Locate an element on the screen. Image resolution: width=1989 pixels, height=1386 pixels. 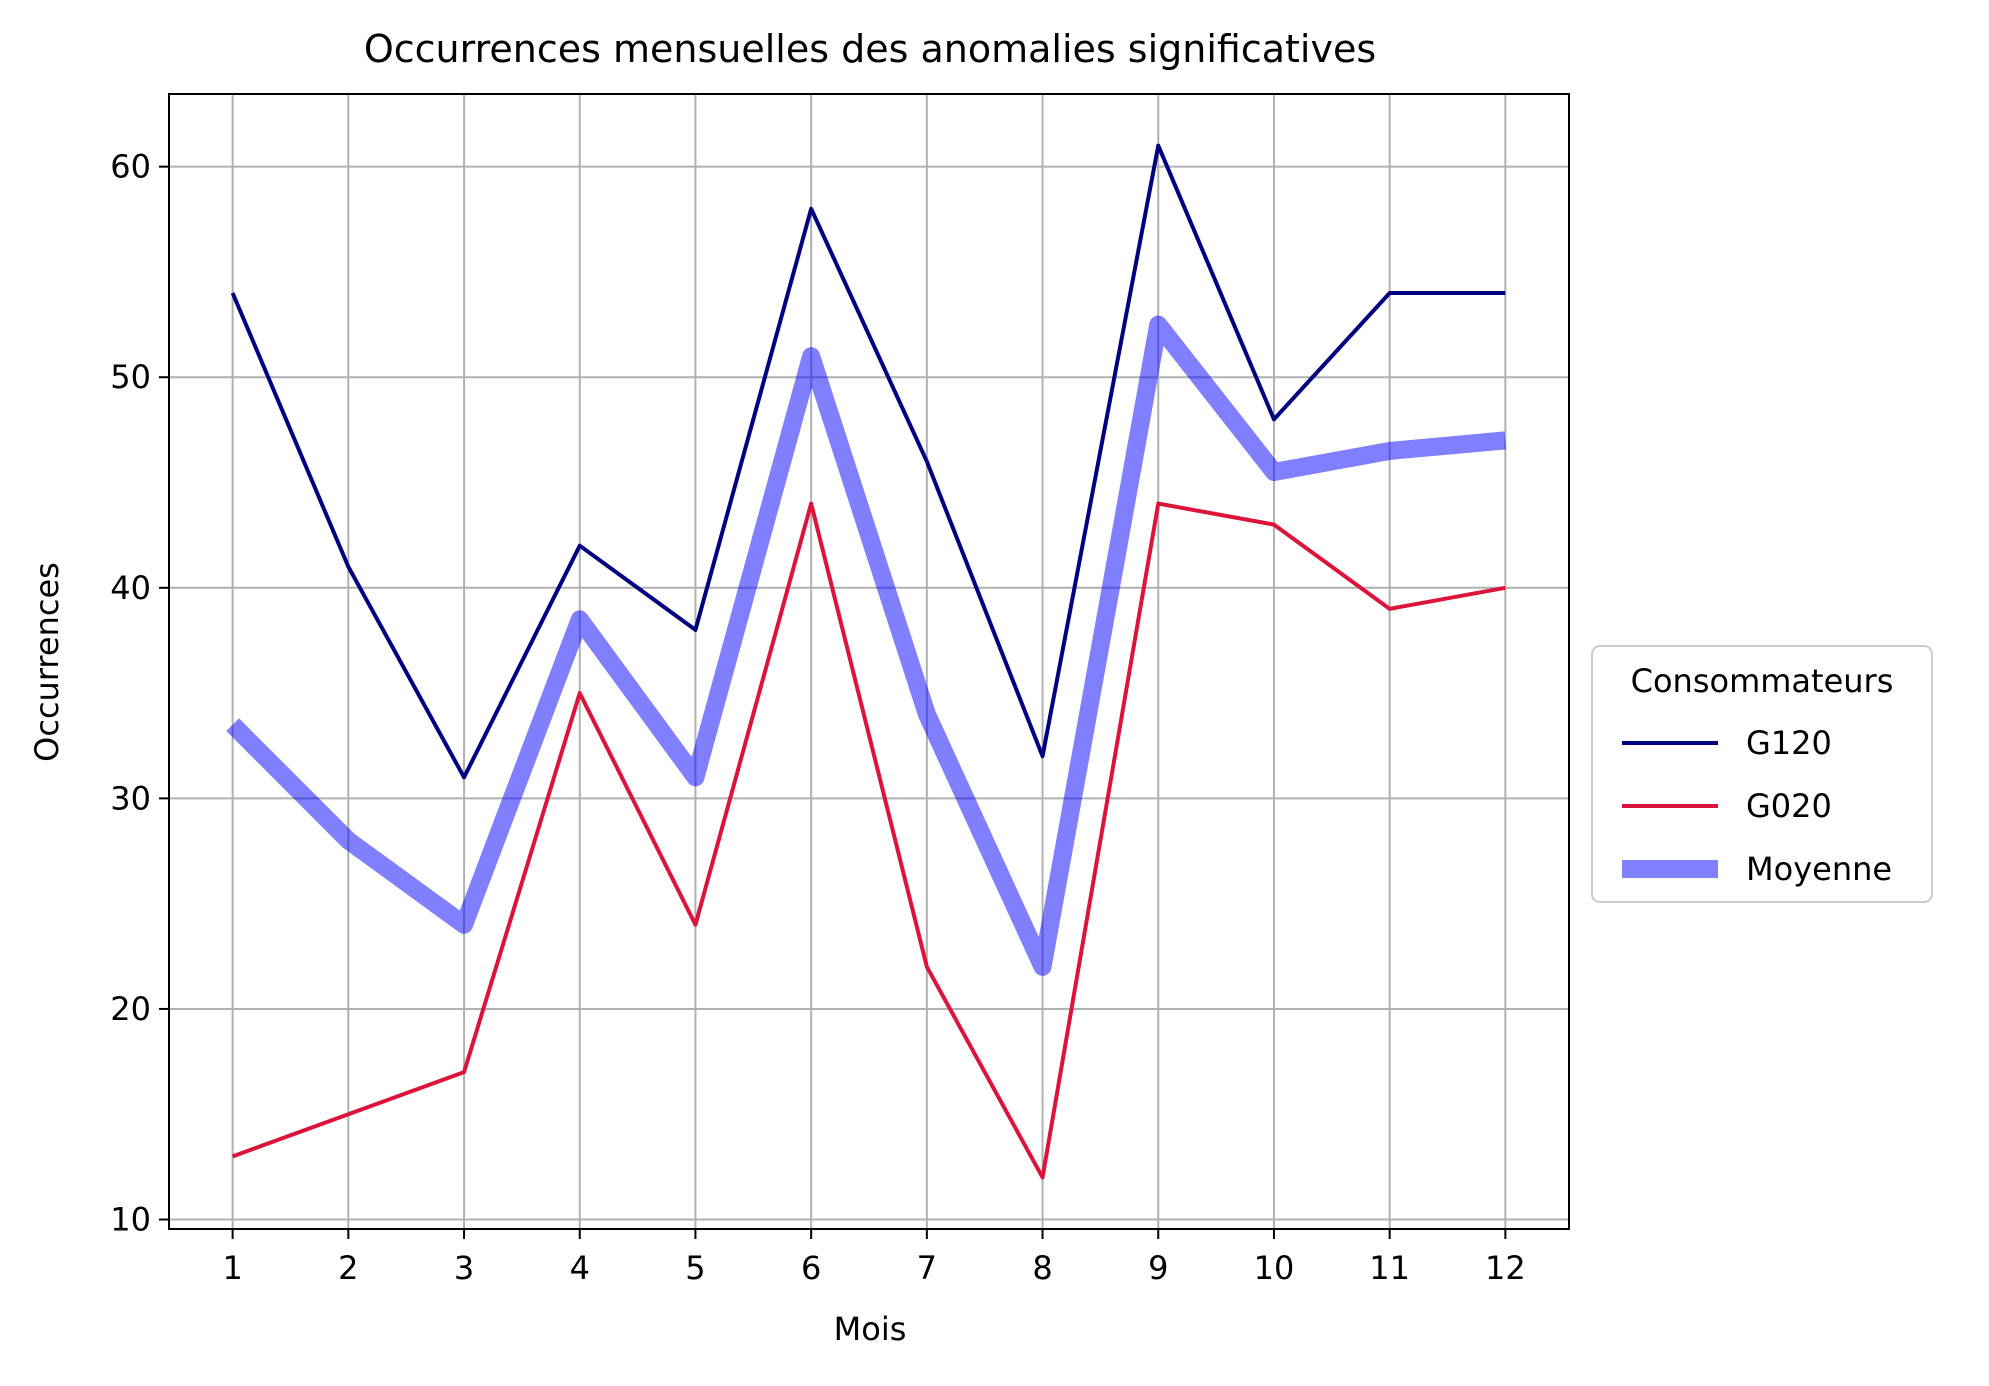
x-tick-label: 9 is located at coordinates (1158, 1268).